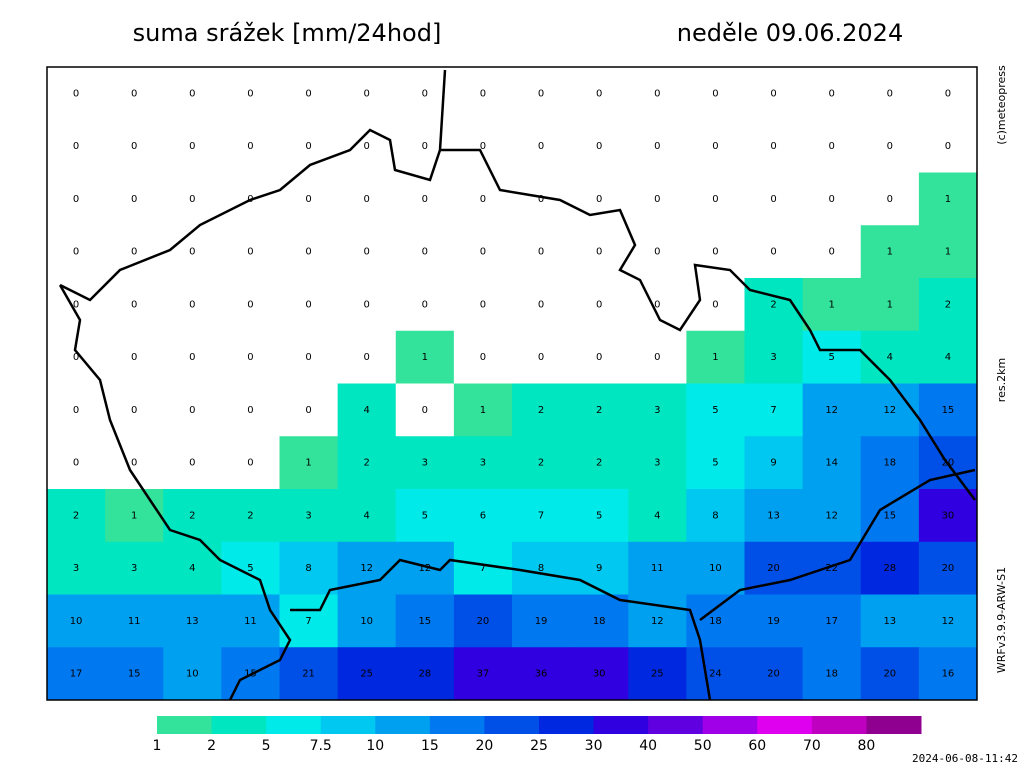 The height and width of the screenshot is (768, 1024). Describe the element at coordinates (1001, 380) in the screenshot. I see `resolution: res.2km` at that location.